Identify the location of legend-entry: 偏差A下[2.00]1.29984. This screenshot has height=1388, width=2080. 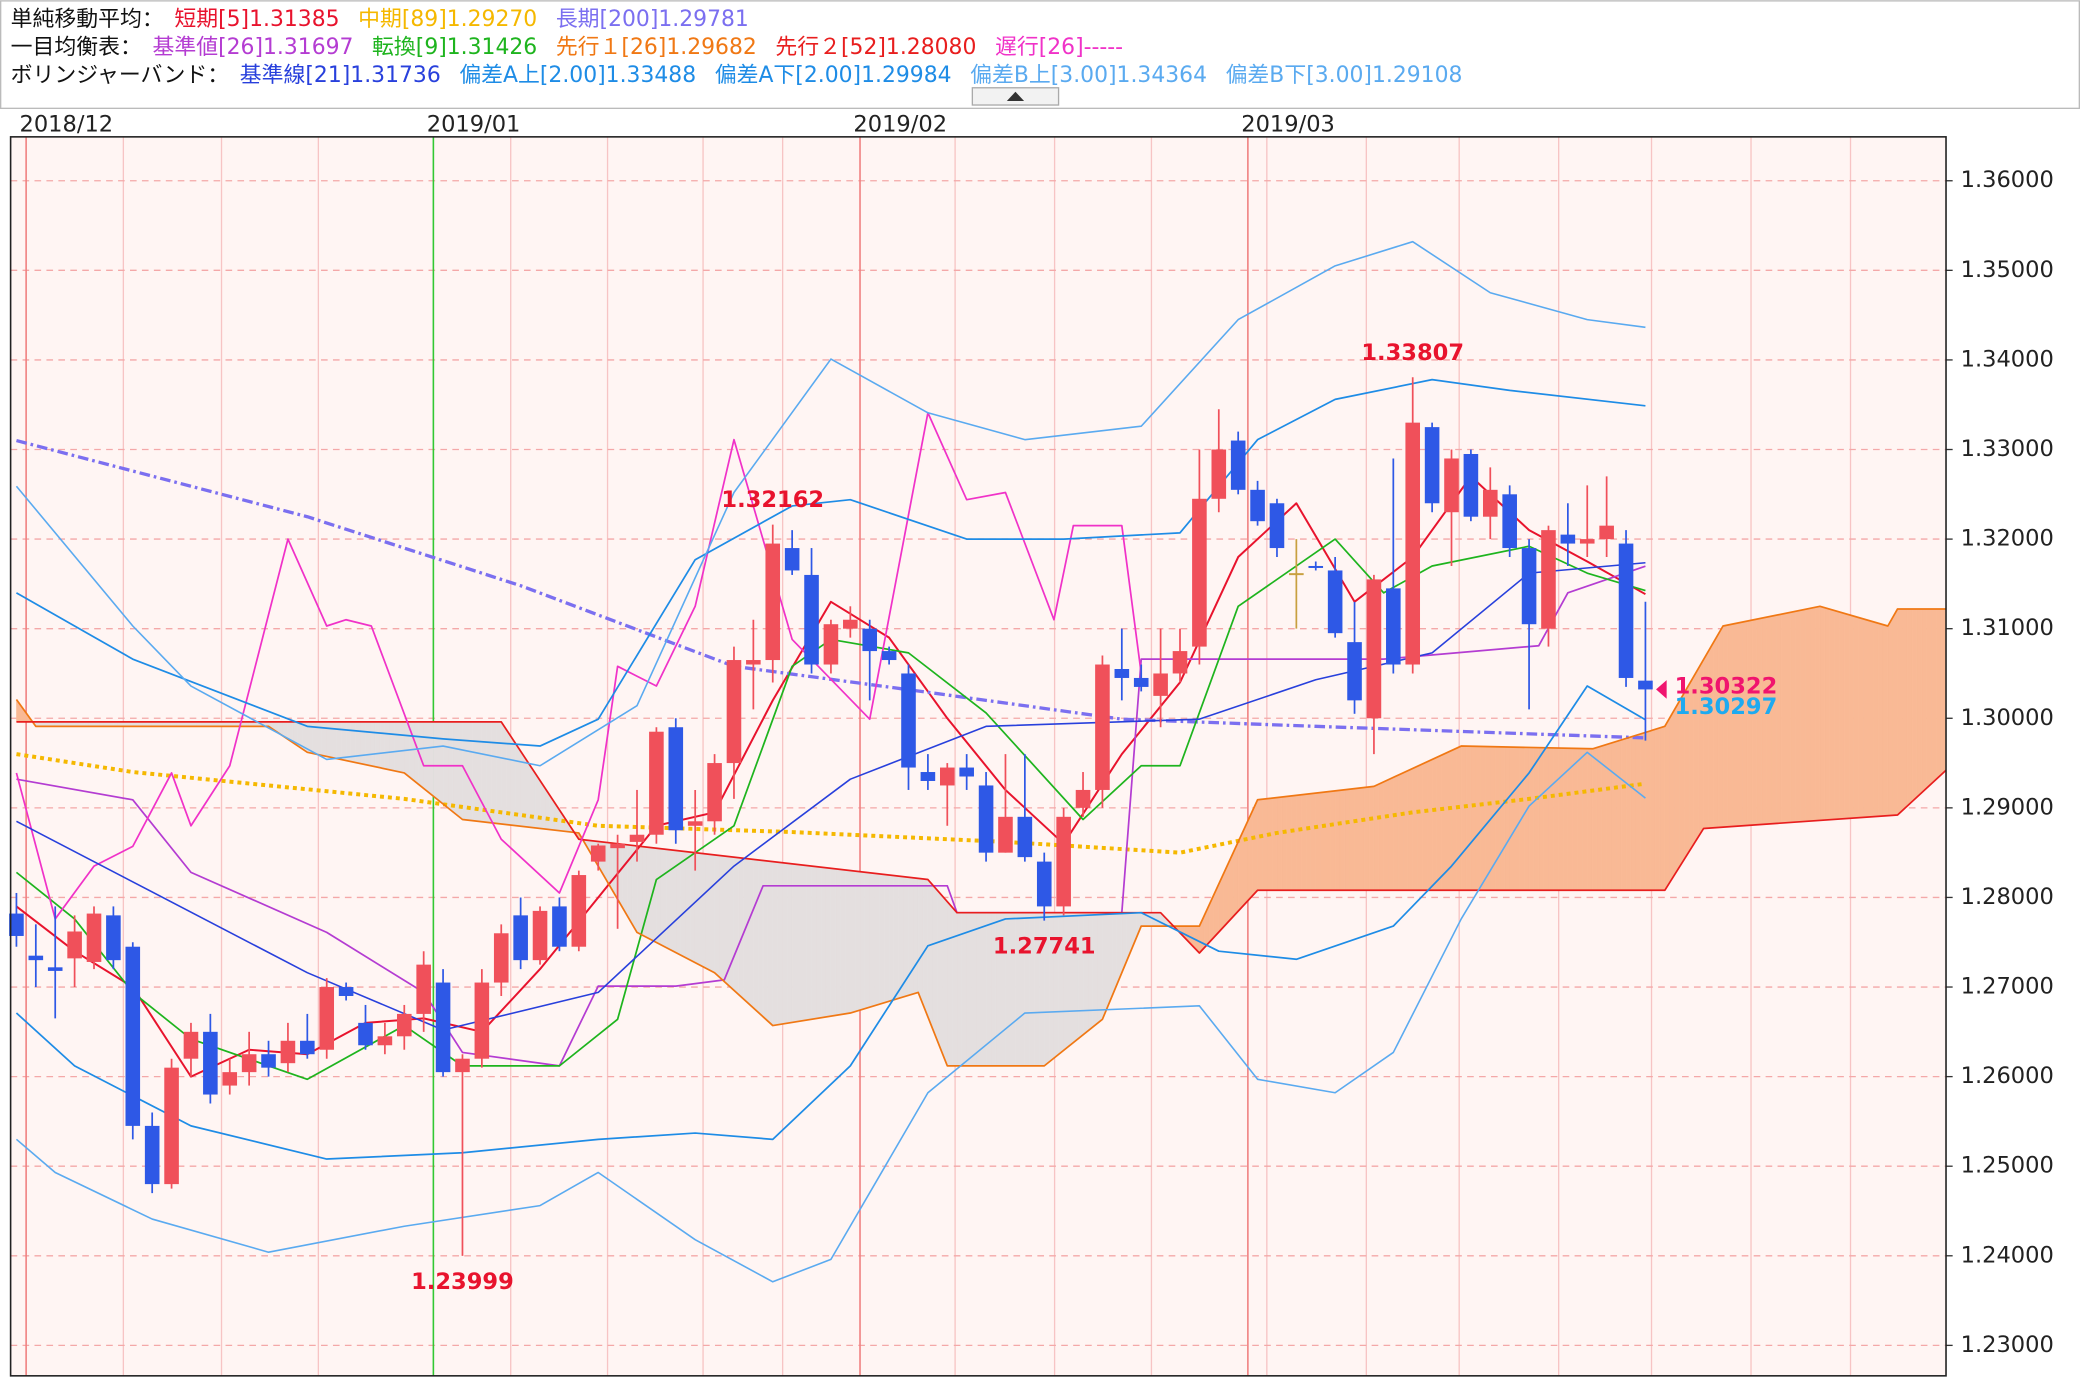
(833, 75).